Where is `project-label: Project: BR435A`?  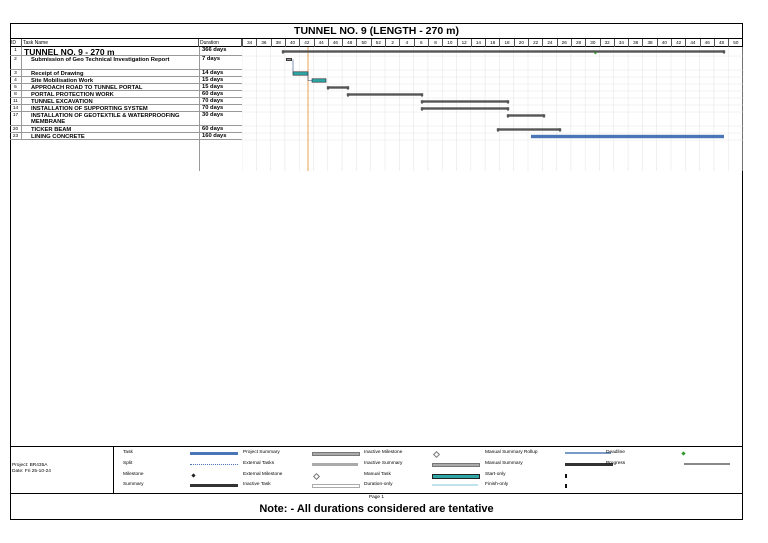
project-label: Project: BR435A is located at coordinates (30, 465).